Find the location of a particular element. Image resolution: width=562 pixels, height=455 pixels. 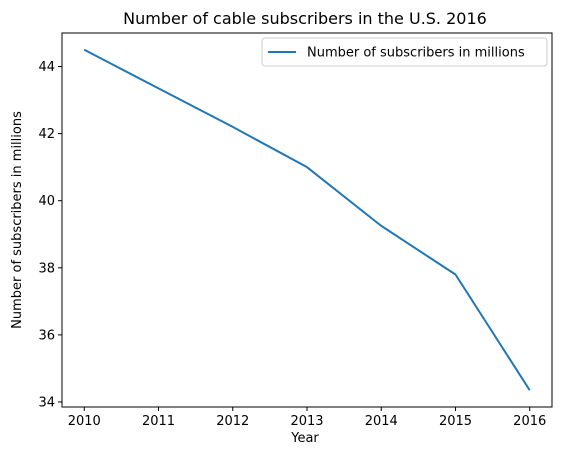

x-axis: 2010 2011 2012 2013 2014 2015 2016 is located at coordinates (307, 418).